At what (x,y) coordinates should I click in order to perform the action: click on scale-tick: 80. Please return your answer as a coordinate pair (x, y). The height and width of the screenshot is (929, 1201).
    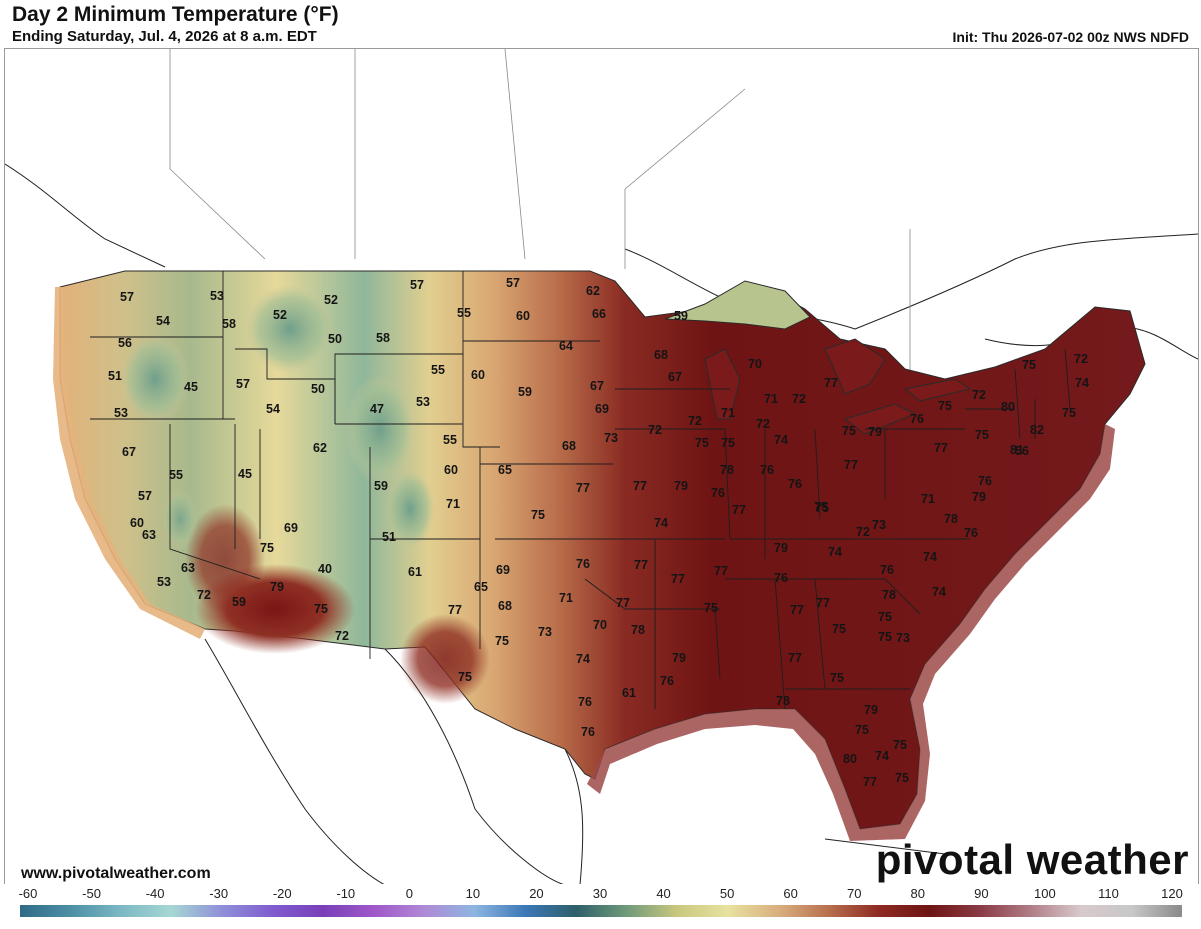
    Looking at the image, I should click on (917, 893).